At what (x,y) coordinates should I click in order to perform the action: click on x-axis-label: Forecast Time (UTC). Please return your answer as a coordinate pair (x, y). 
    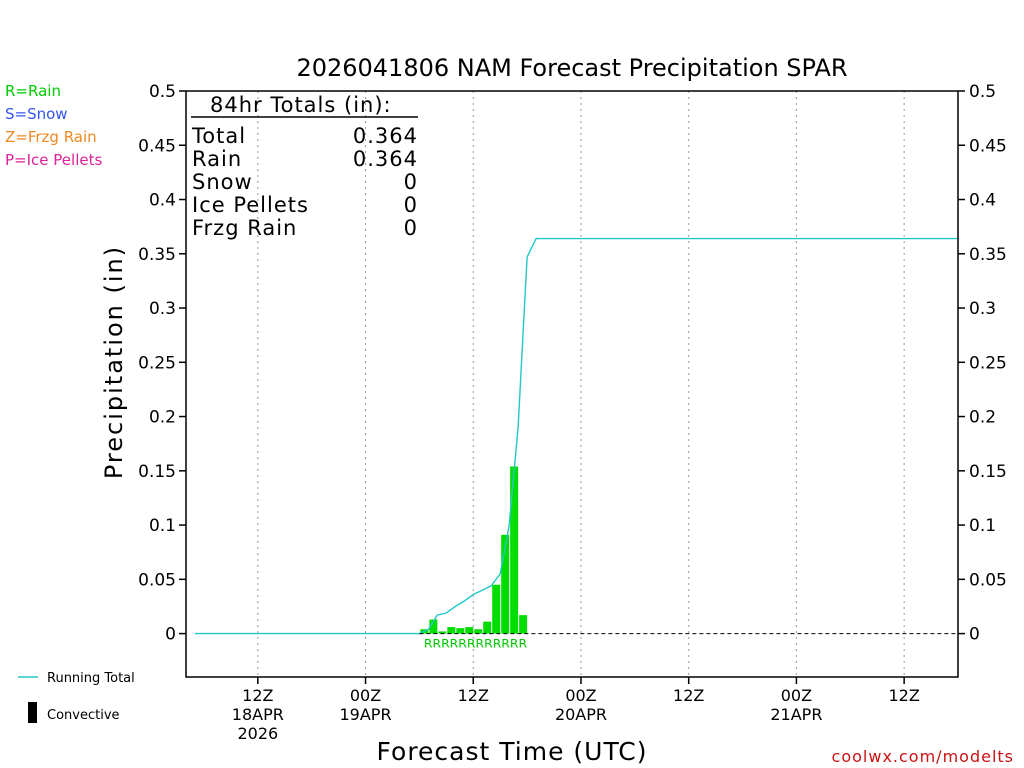
    Looking at the image, I should click on (512, 751).